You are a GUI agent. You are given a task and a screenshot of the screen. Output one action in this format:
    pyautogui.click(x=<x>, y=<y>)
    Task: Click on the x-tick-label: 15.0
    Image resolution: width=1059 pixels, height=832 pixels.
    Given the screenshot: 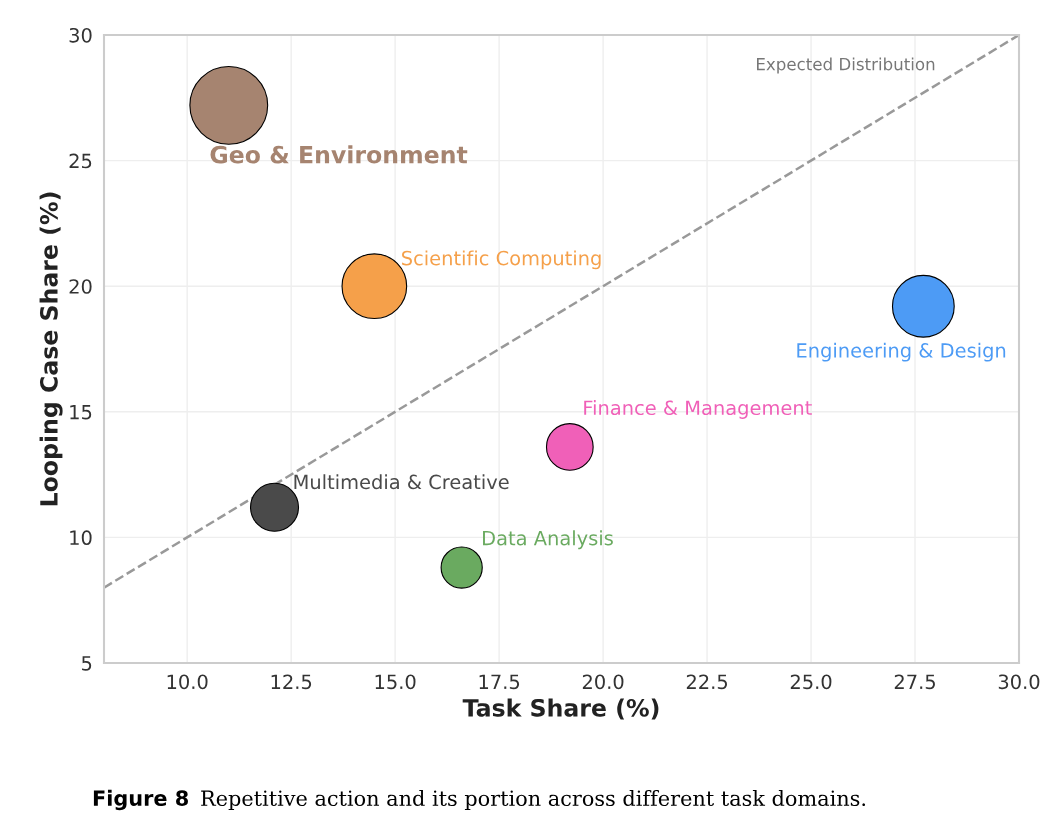 What is the action you would take?
    pyautogui.click(x=395, y=682)
    